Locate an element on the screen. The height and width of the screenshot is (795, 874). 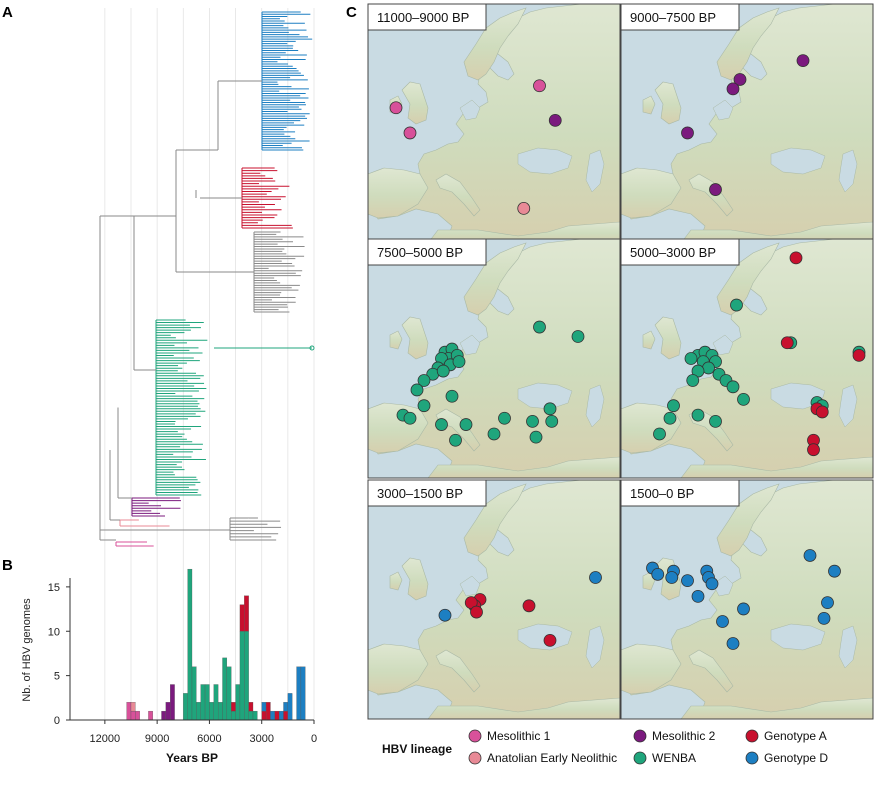
map-title: 11000–9000 BP is located at coordinates (423, 17).